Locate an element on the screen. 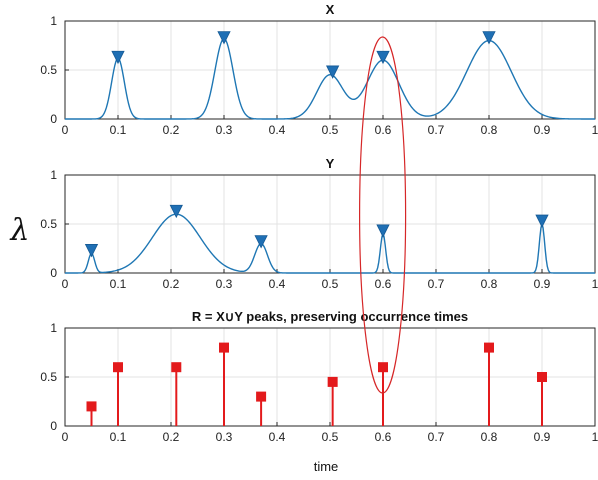 The height and width of the screenshot is (480, 598). highlight-ellipse is located at coordinates (383, 215).